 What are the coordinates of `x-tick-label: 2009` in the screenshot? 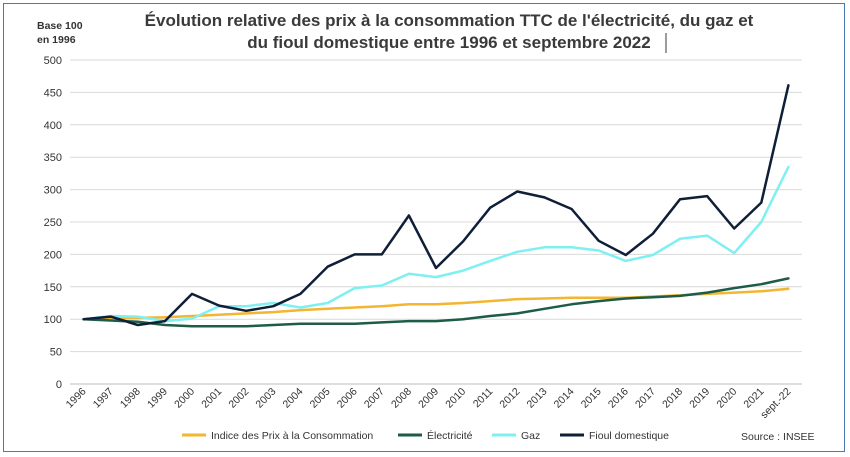 It's located at (428, 398).